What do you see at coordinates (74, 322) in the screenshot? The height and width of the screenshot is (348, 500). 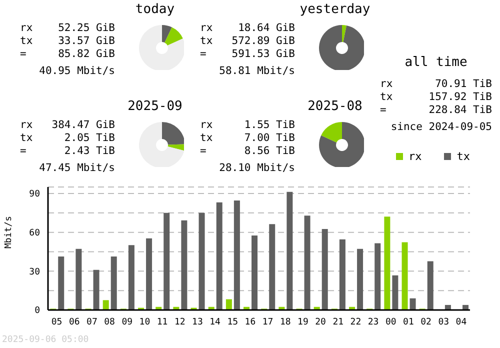 I see `x-tick-label: 06` at bounding box center [74, 322].